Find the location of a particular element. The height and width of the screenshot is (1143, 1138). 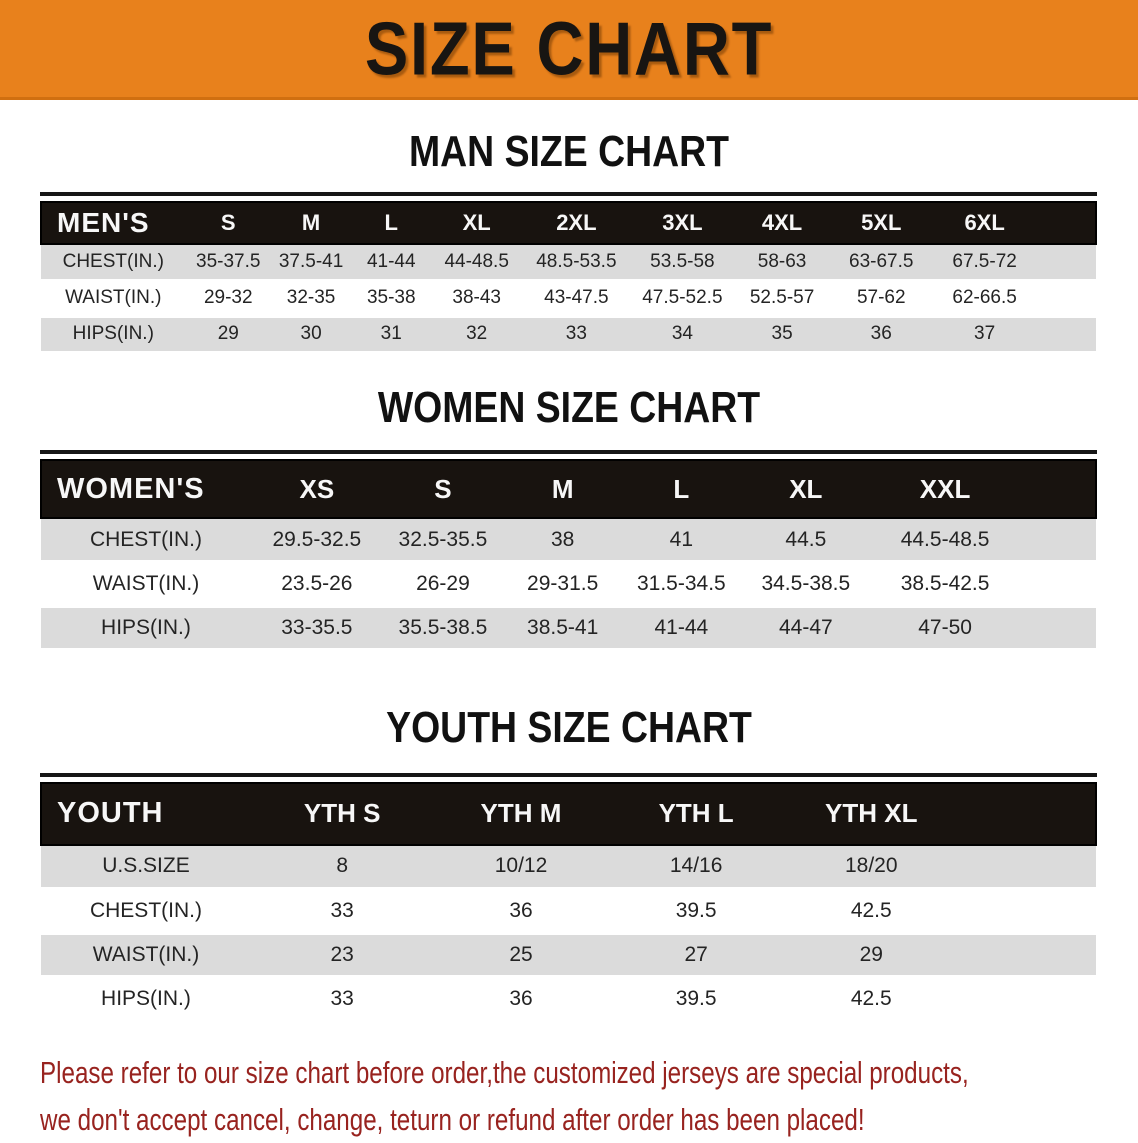

cell: 48.5-53.5 is located at coordinates (576, 263).